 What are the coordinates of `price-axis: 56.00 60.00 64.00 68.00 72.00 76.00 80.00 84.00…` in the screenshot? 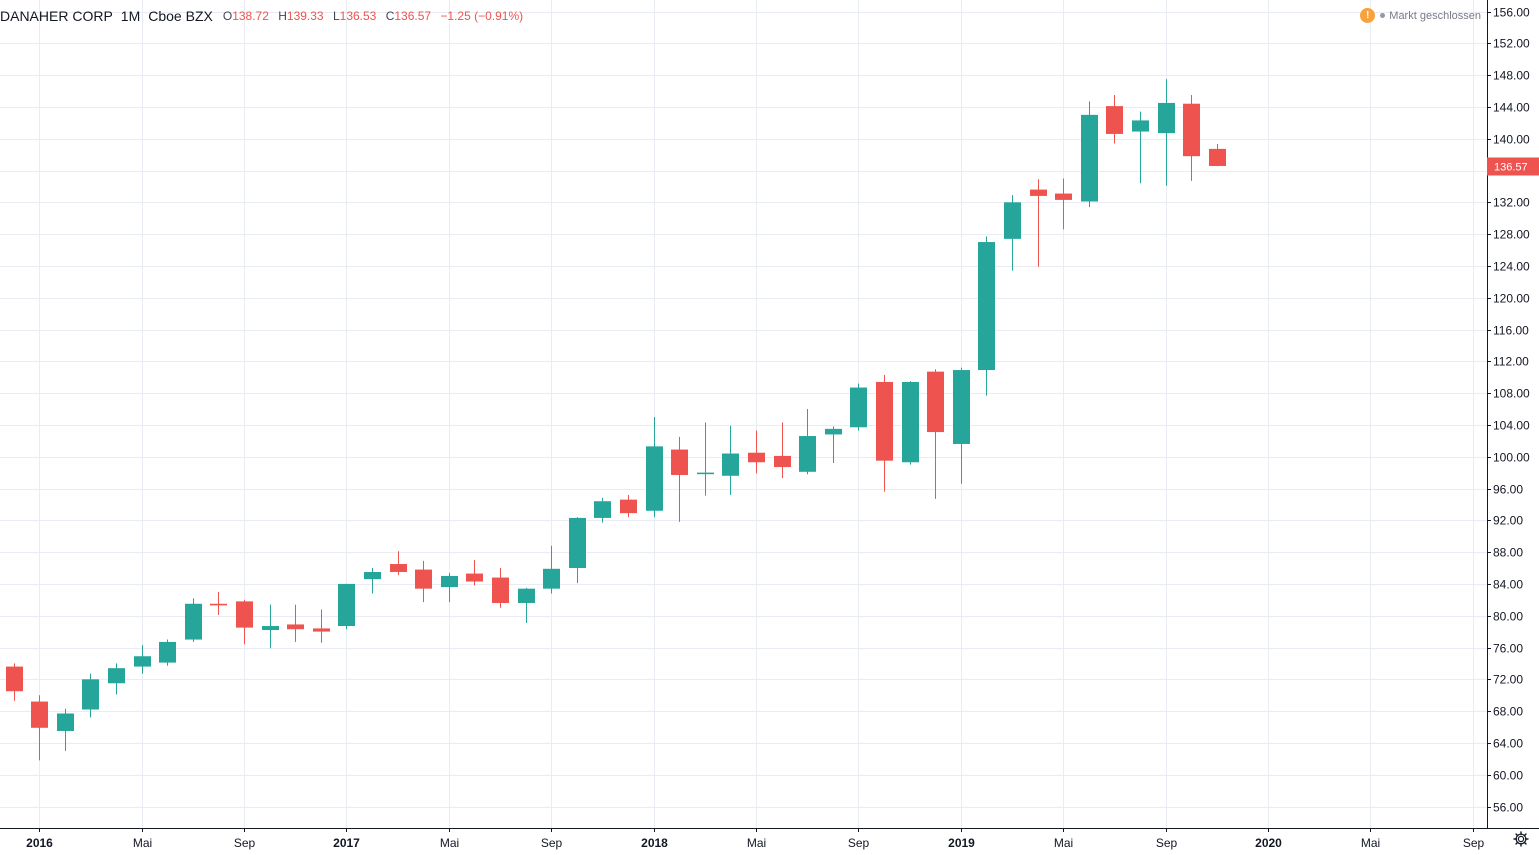 It's located at (1508, 410).